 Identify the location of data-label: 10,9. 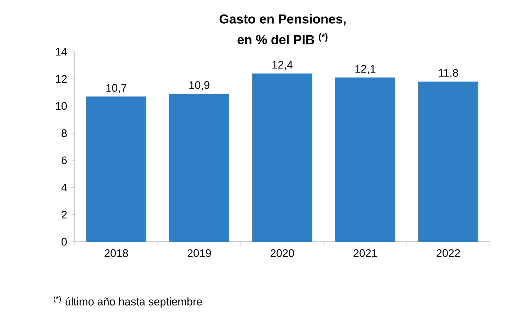
(200, 86).